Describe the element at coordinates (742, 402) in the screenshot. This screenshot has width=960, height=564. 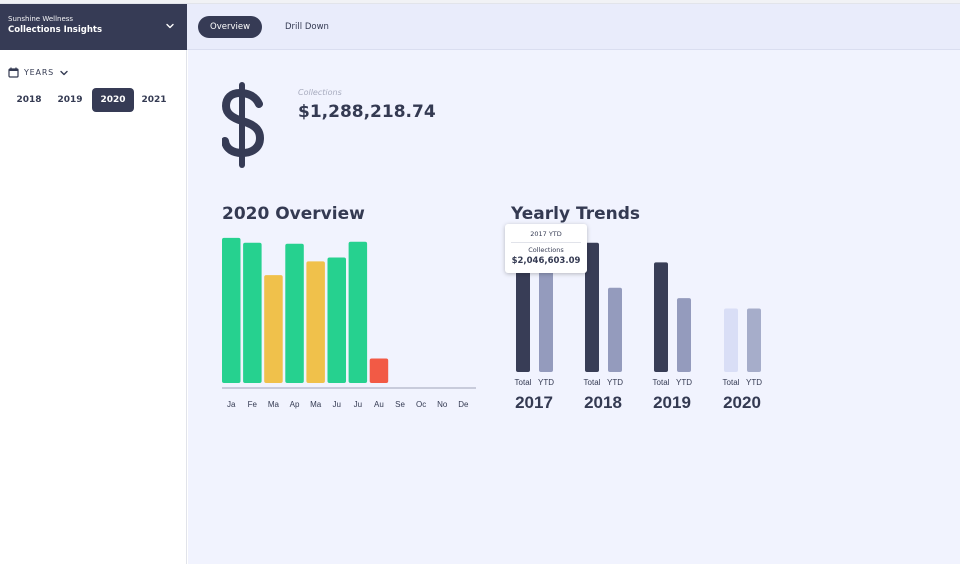
I see `year-tick-label: 2020` at that location.